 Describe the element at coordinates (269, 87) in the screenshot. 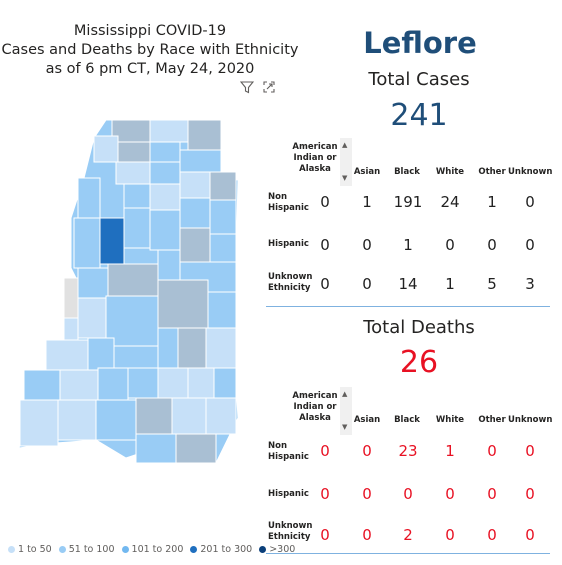

I see `focus-mode-icon` at that location.